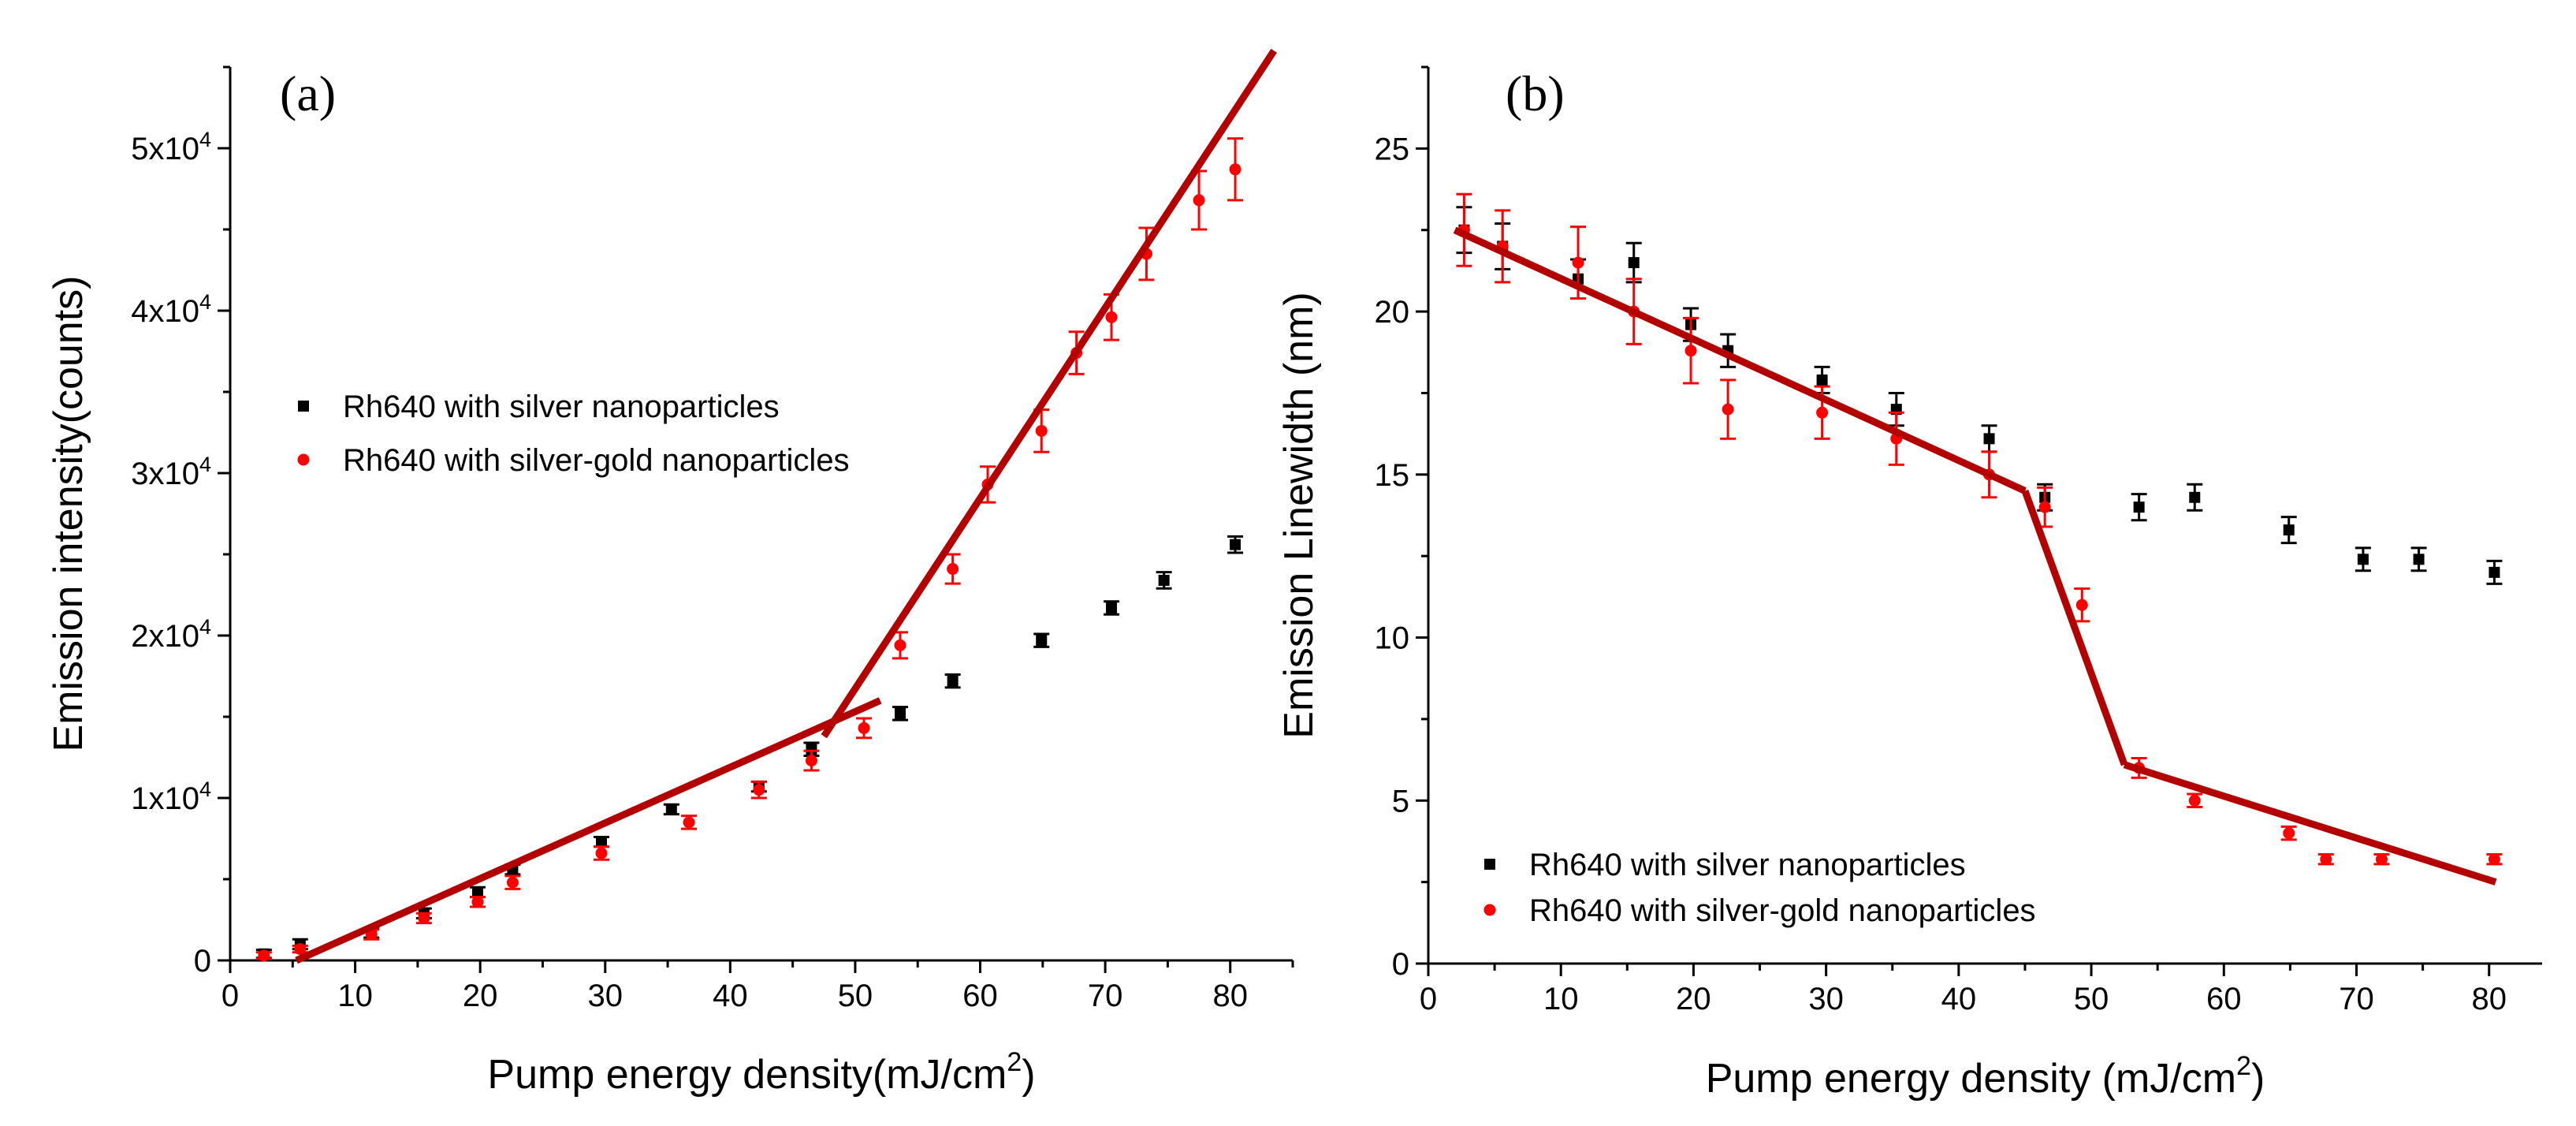  What do you see at coordinates (2224, 999) in the screenshot?
I see `x-tick-label: 60` at bounding box center [2224, 999].